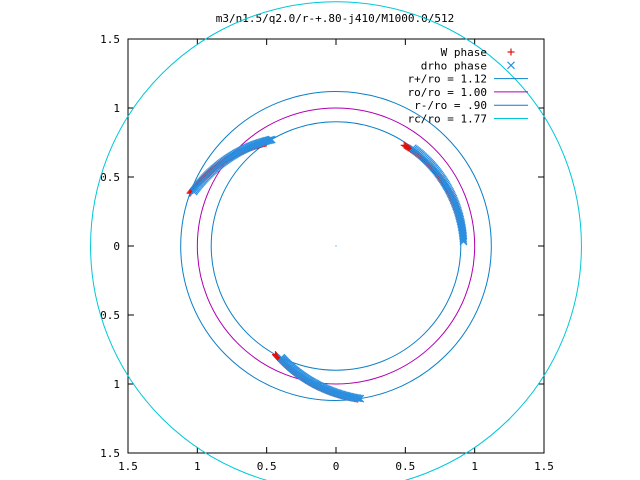 Image resolution: width=640 pixels, height=480 pixels. Describe the element at coordinates (447, 92) in the screenshot. I see `legend-label: ro/ro = 1.00` at that location.